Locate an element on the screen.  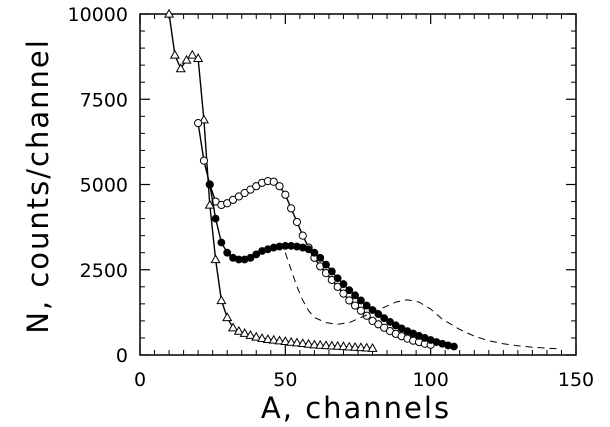
x-tick-label: 150 is located at coordinates (576, 380).